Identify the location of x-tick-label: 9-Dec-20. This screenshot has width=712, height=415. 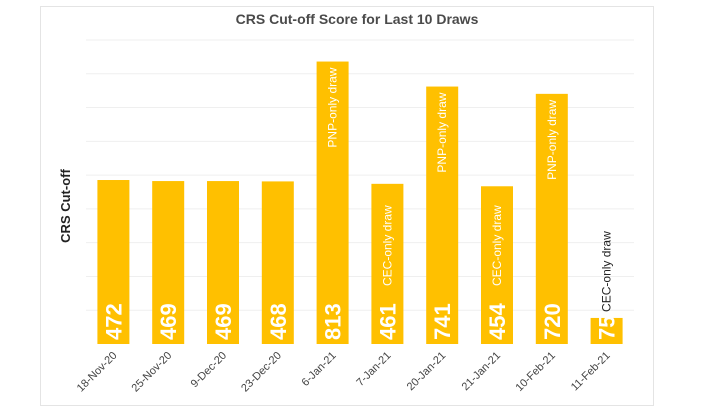
(209, 370).